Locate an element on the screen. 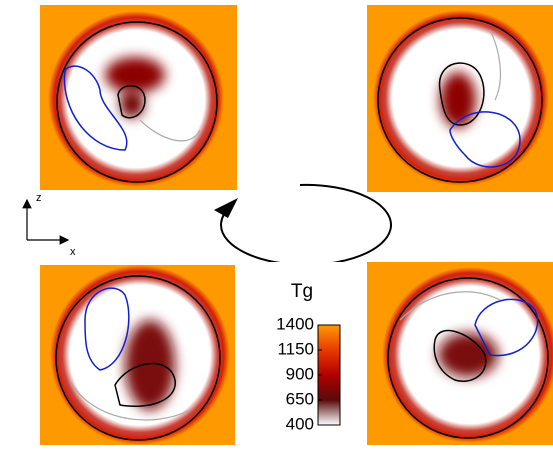  panel-top-left is located at coordinates (138, 97).